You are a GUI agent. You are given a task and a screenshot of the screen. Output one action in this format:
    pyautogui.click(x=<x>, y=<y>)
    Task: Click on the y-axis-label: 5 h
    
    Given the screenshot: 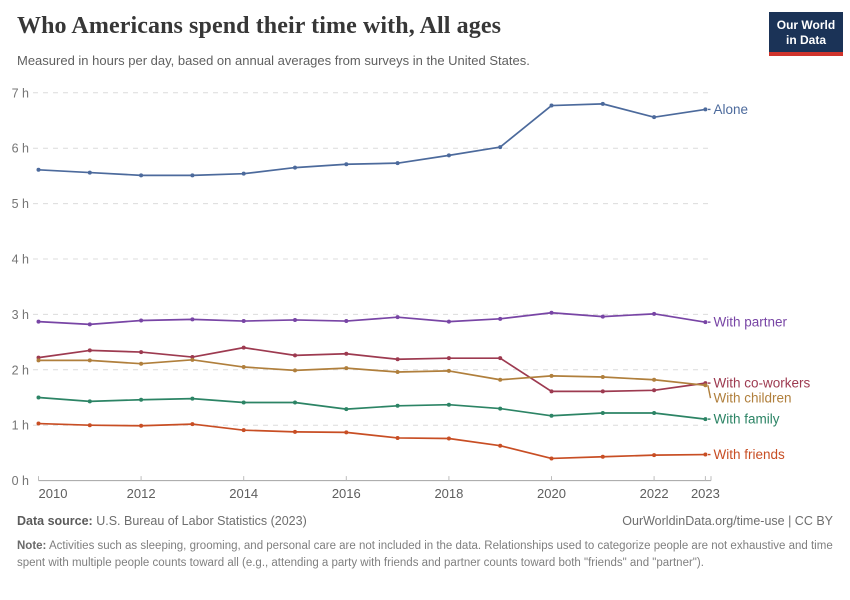 What is the action you would take?
    pyautogui.click(x=20, y=204)
    